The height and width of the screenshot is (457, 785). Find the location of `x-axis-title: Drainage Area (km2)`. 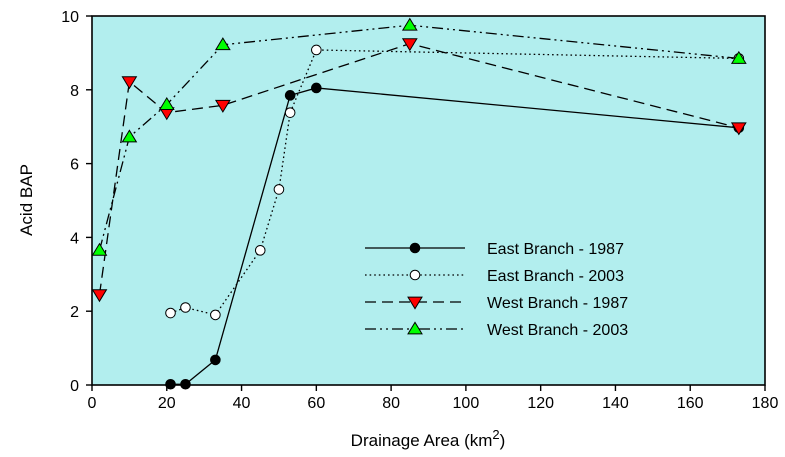

x-axis-title: Drainage Area (km2) is located at coordinates (428, 438).